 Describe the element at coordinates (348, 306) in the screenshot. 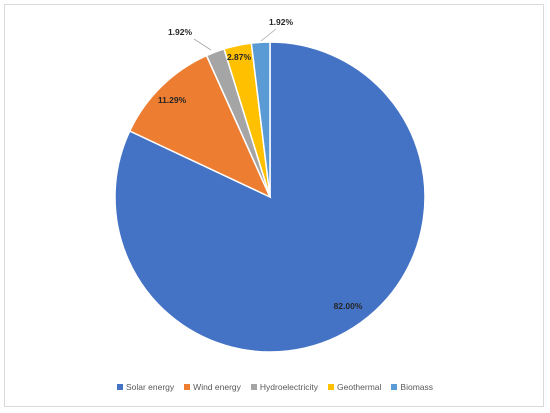

I see `data-label: 82.00%` at that location.